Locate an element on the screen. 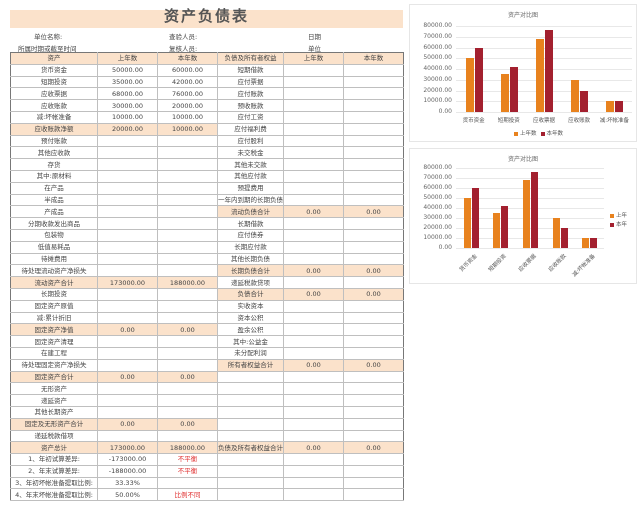  column-header: 本年数 is located at coordinates (373, 58).